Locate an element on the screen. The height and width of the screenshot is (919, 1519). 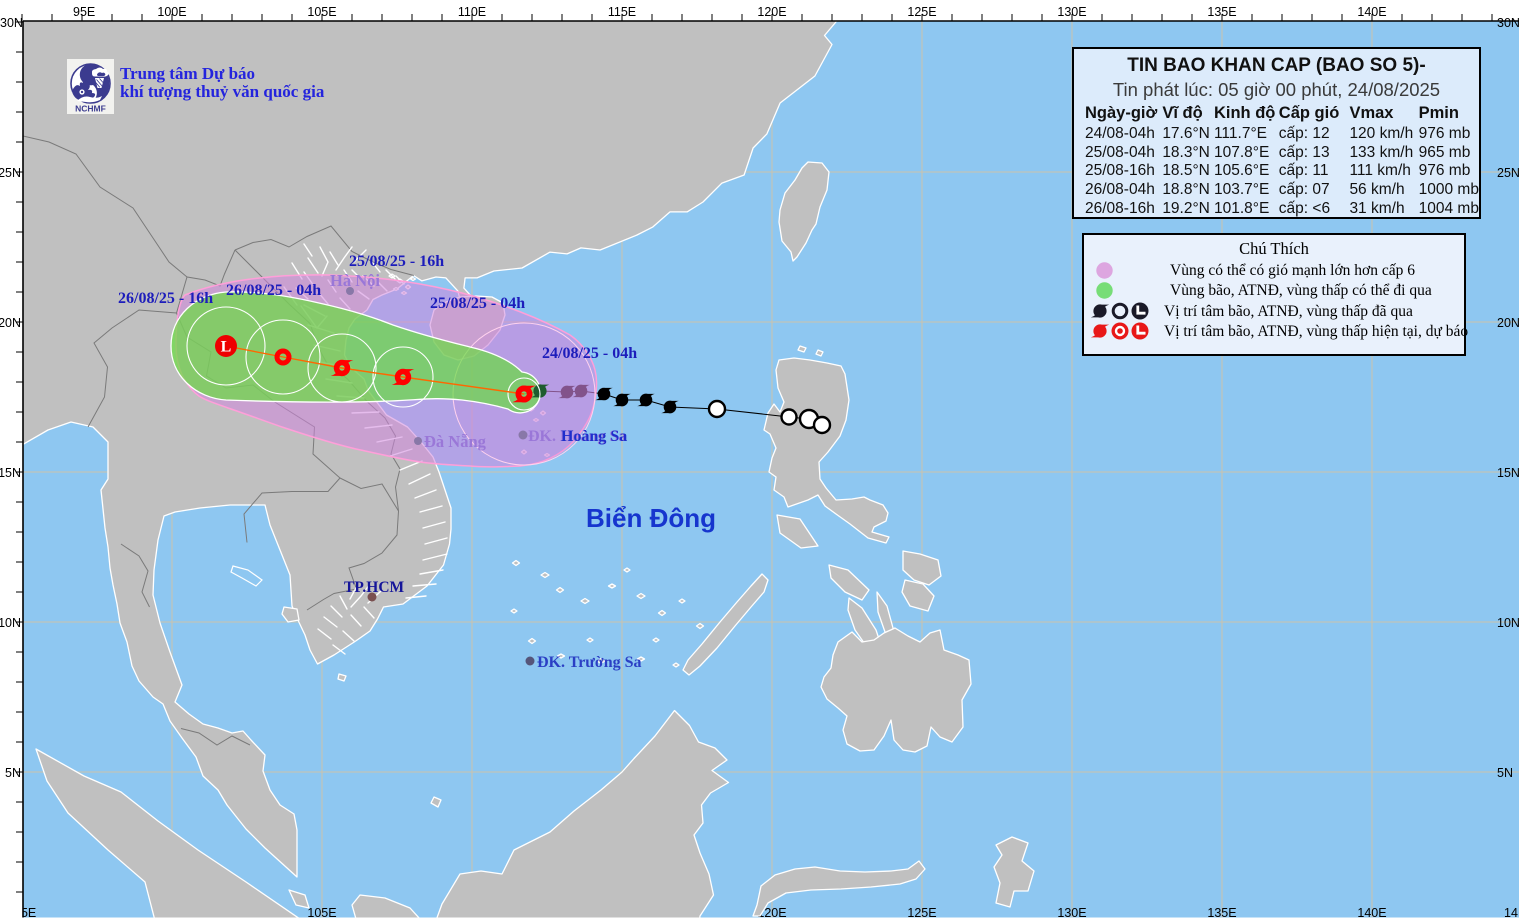
svg-text: 25/08/25 - 04h is located at coordinates (477, 303).